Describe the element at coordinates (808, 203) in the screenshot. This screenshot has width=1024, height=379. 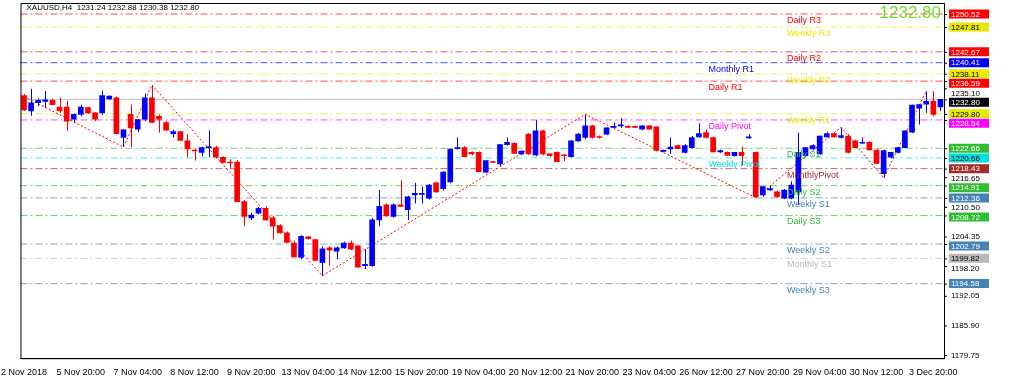
I see `ref-line-label: Weekly S1` at that location.